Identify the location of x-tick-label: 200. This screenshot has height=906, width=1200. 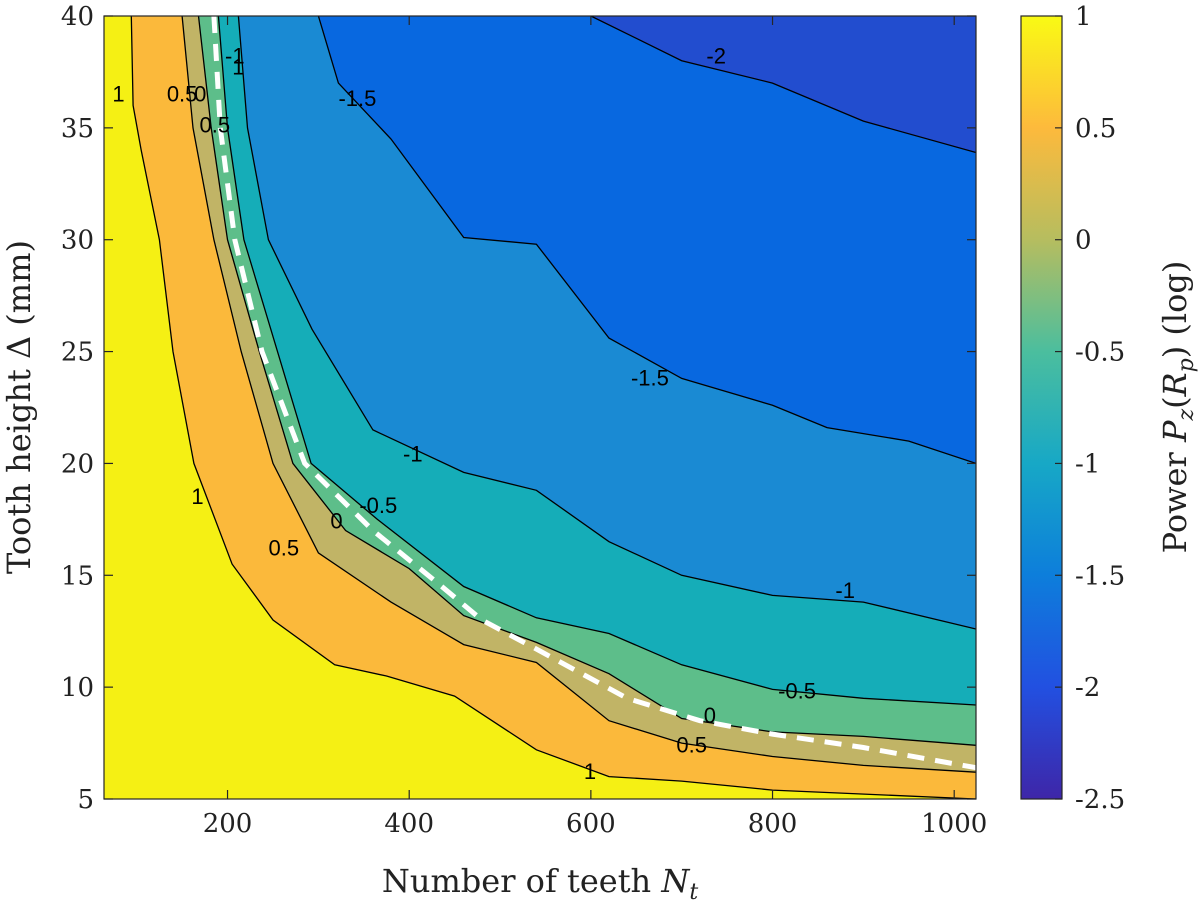
(228, 824).